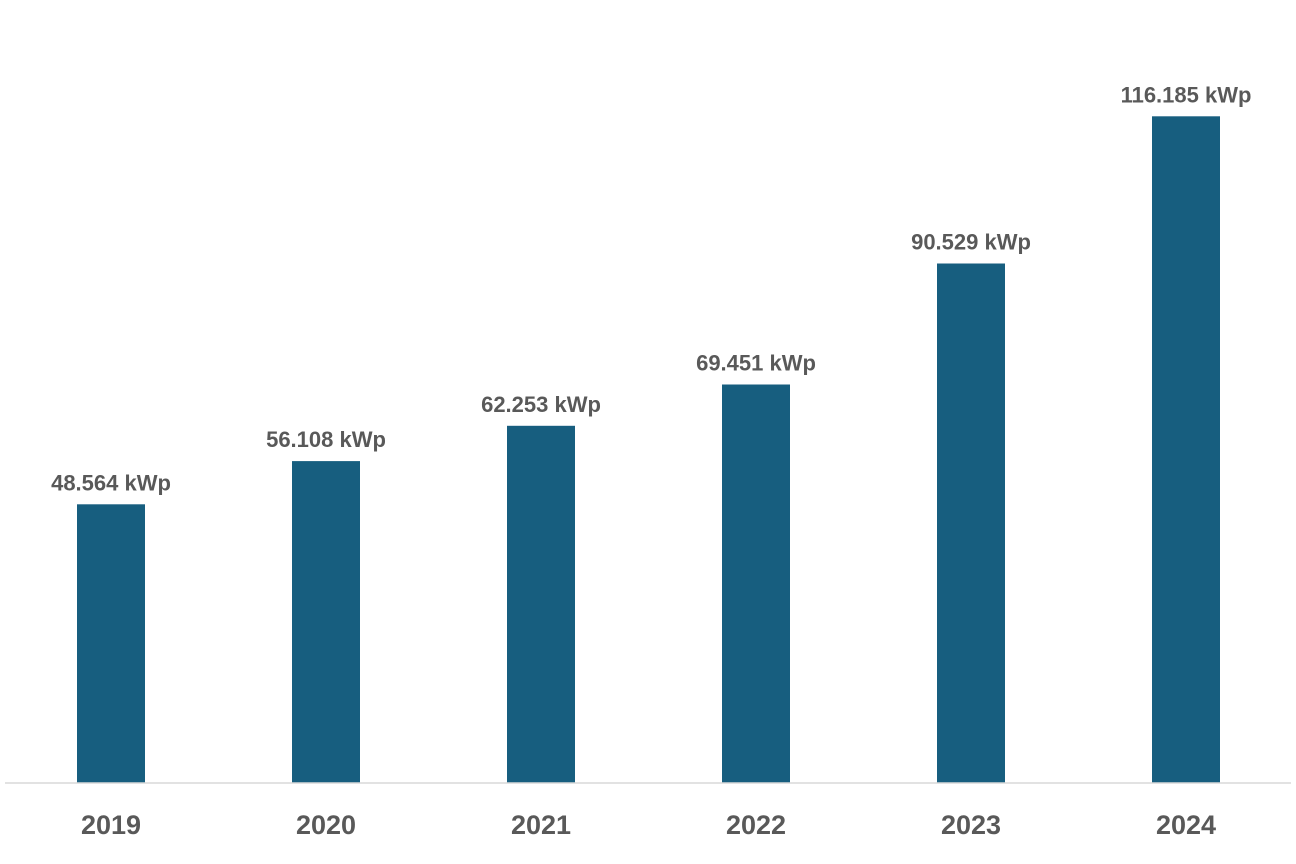 The image size is (1296, 864). I want to click on bar-2024, so click(1186, 450).